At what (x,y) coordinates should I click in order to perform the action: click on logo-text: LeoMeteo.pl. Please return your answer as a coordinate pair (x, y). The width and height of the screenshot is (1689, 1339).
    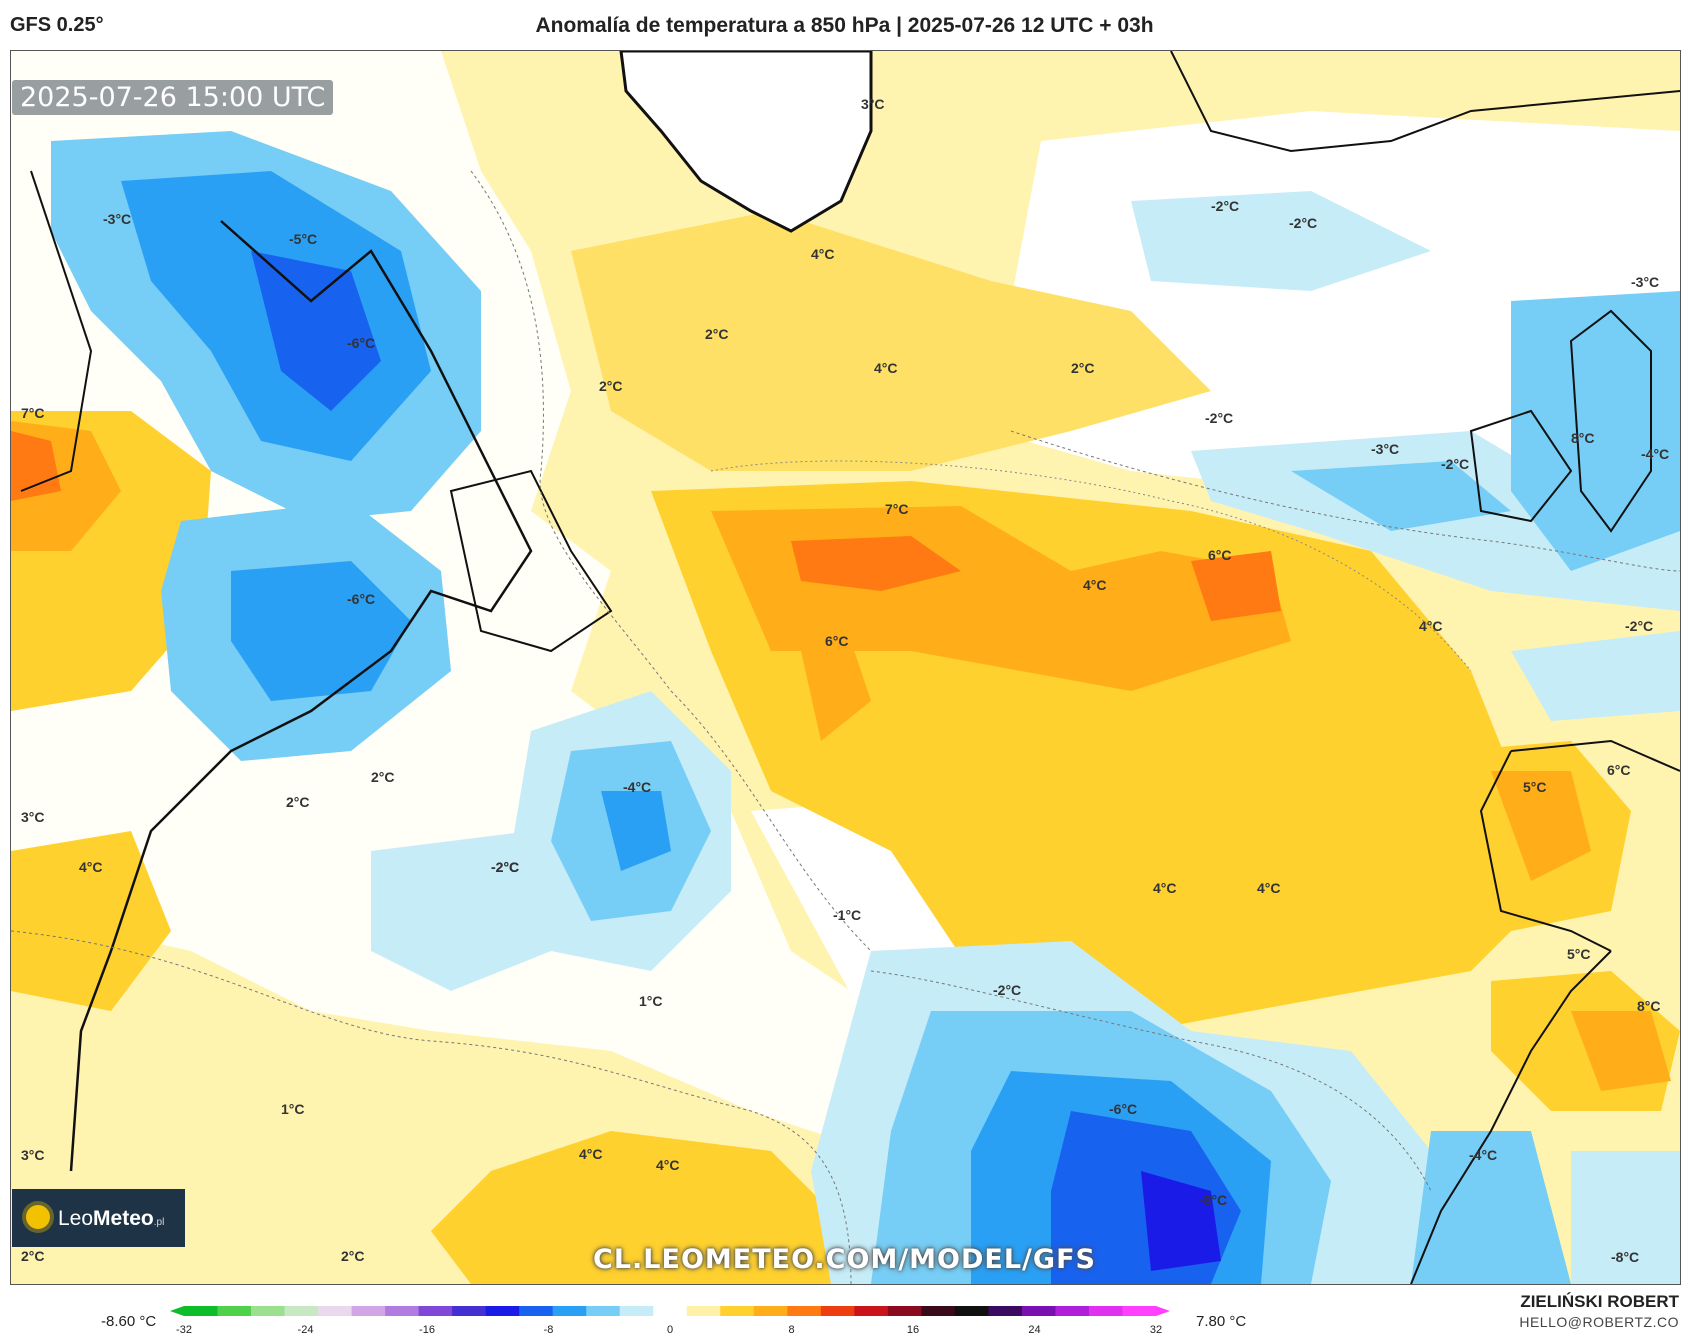
    Looking at the image, I should click on (111, 1218).